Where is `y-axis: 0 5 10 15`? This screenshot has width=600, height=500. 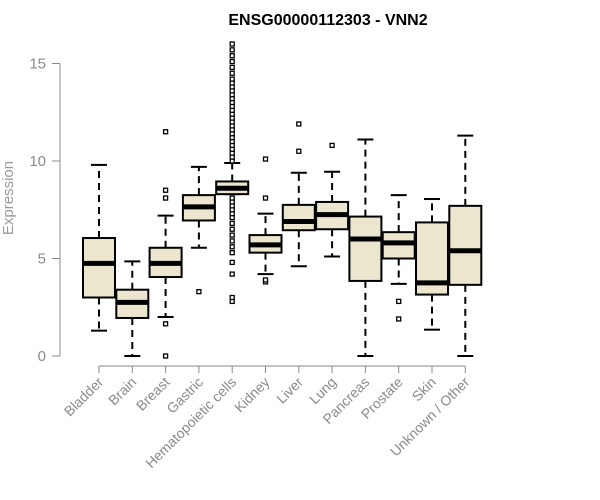
y-axis: 0 5 10 15 is located at coordinates (45, 210).